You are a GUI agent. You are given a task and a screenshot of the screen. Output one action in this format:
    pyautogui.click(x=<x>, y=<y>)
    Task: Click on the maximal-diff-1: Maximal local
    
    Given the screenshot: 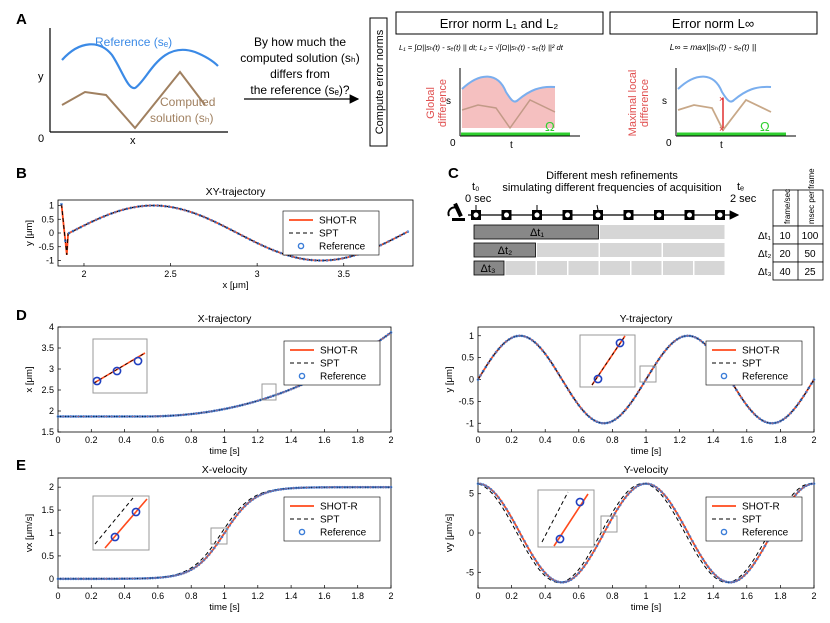 What is the action you would take?
    pyautogui.click(x=633, y=103)
    